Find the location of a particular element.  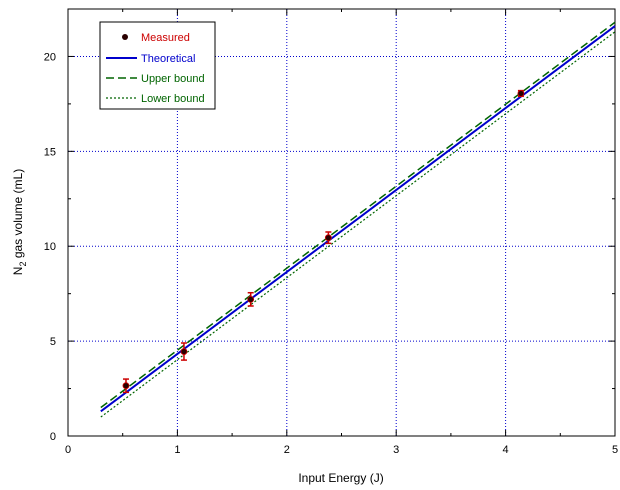

y-tick-label: 15 is located at coordinates (50, 152).